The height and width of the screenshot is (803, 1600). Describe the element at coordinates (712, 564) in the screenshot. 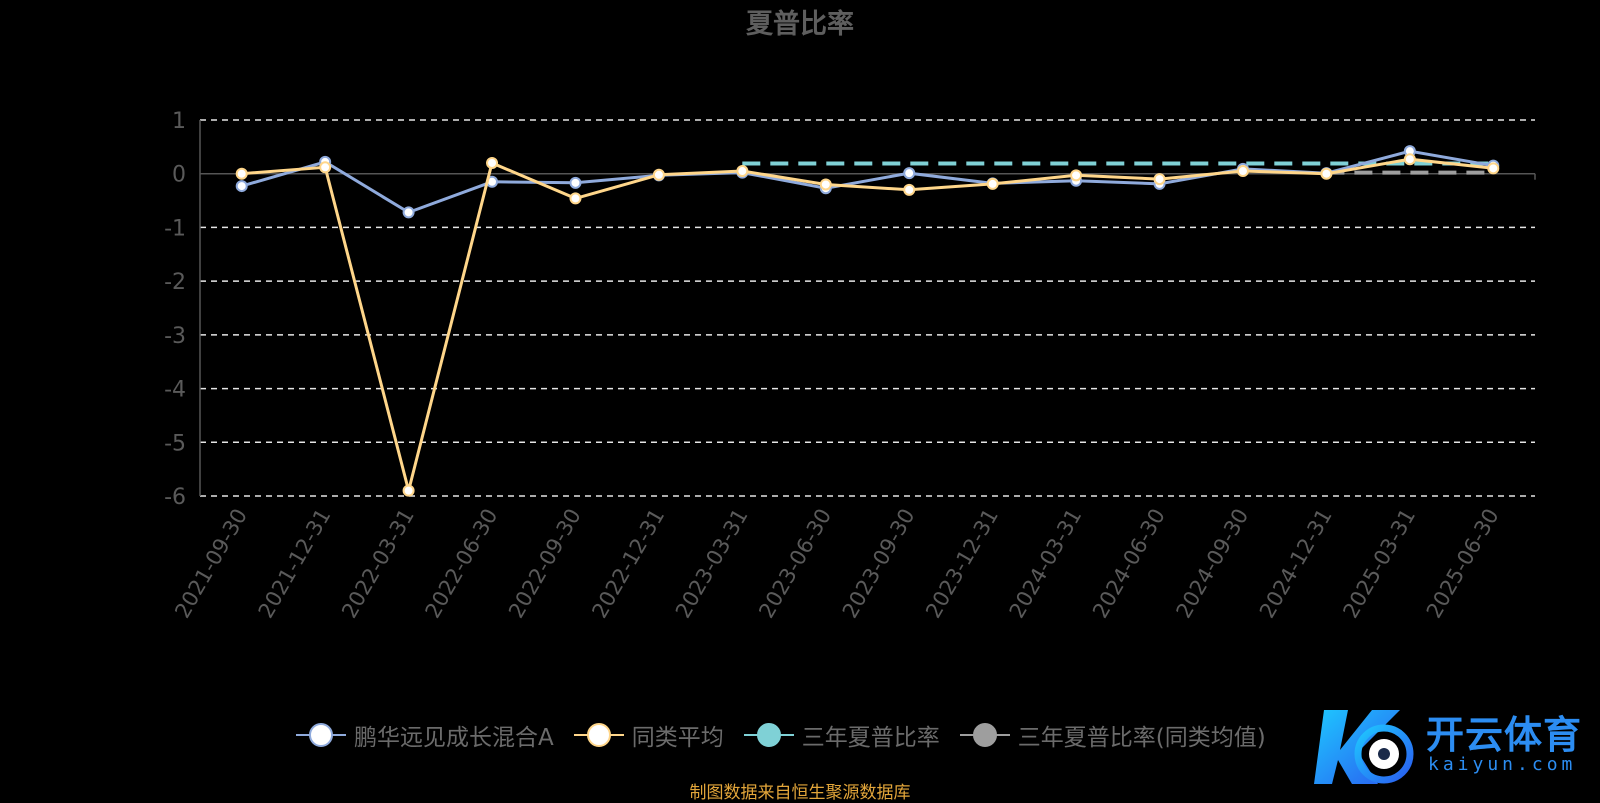

I see `x-tick-label: 2023-03-31` at that location.